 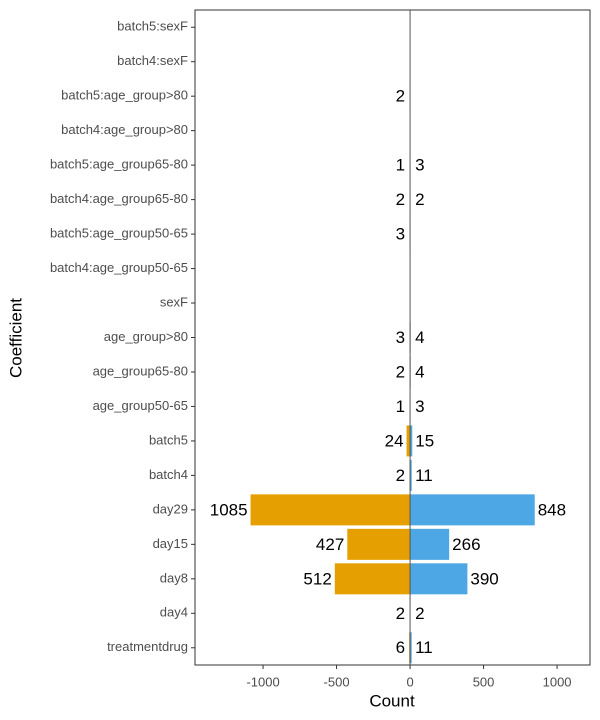 I want to click on y-tick-label: batch4, so click(x=168, y=474).